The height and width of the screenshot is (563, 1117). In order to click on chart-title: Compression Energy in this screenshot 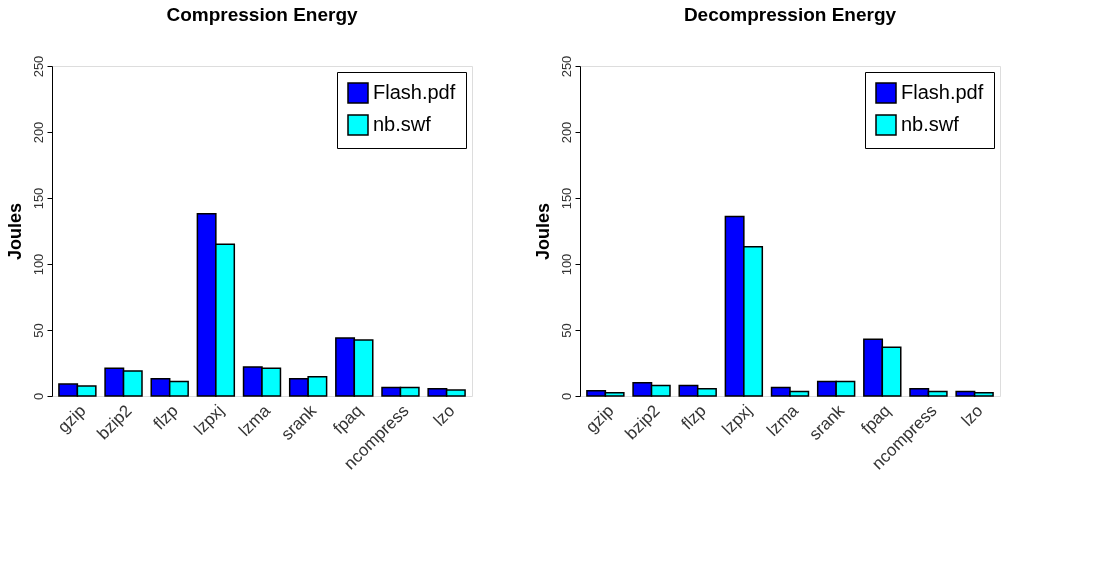, I will do `click(262, 15)`.